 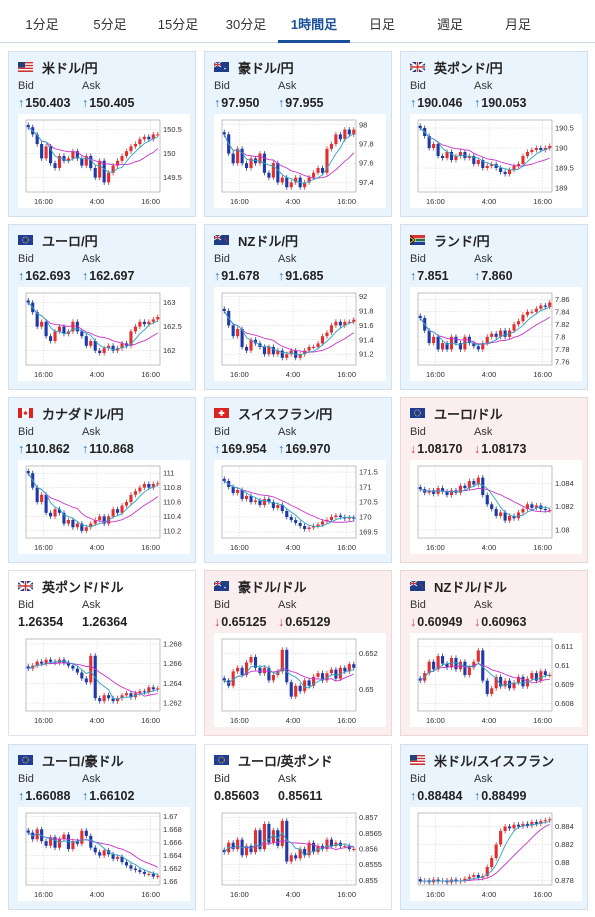 I want to click on tab-daily: 日足, so click(x=381, y=24).